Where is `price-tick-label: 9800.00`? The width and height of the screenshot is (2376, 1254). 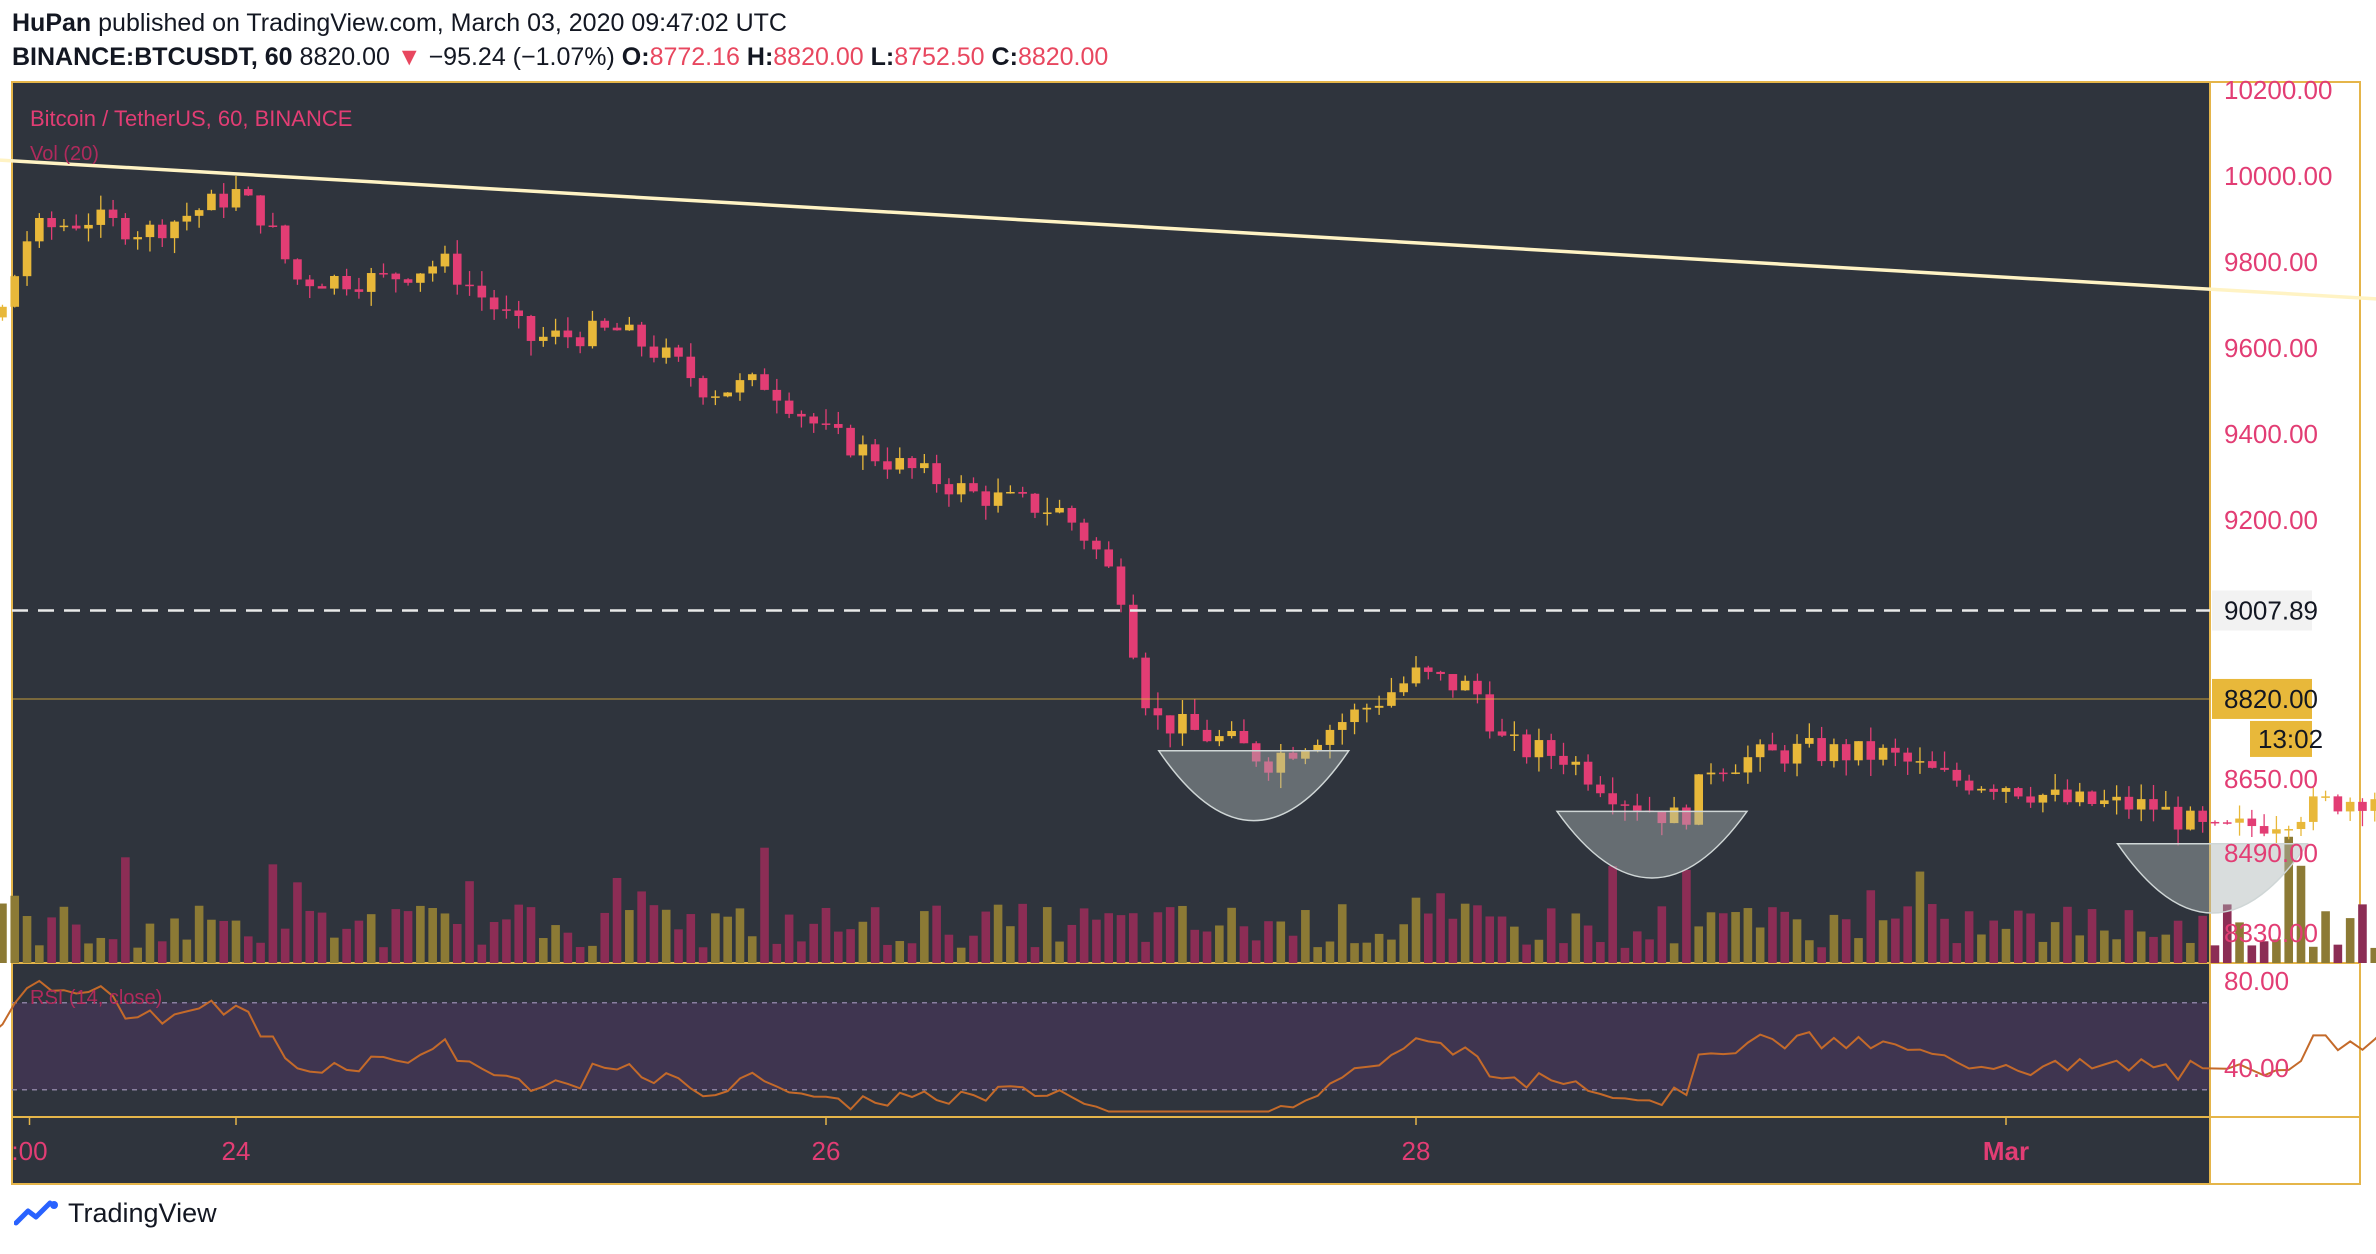 price-tick-label: 9800.00 is located at coordinates (2271, 262).